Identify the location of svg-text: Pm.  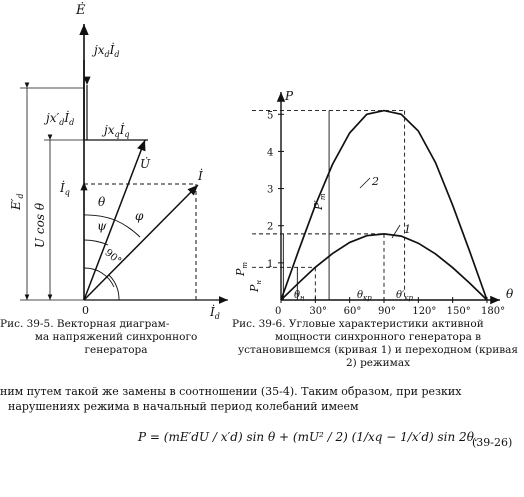
(241, 269).